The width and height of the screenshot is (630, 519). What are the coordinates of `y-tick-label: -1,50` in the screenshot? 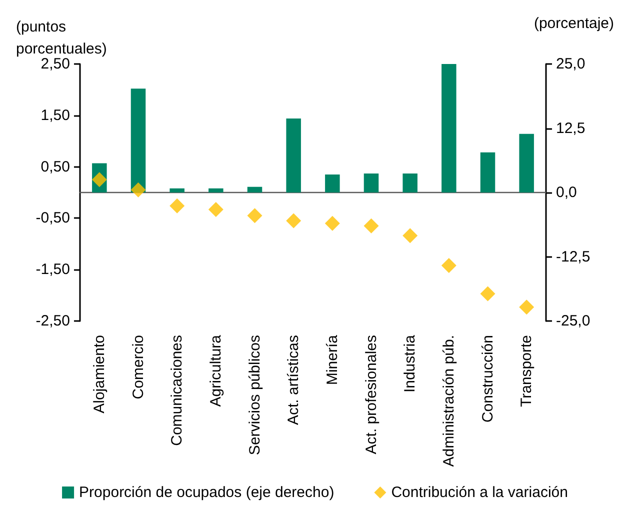 It's located at (53, 269).